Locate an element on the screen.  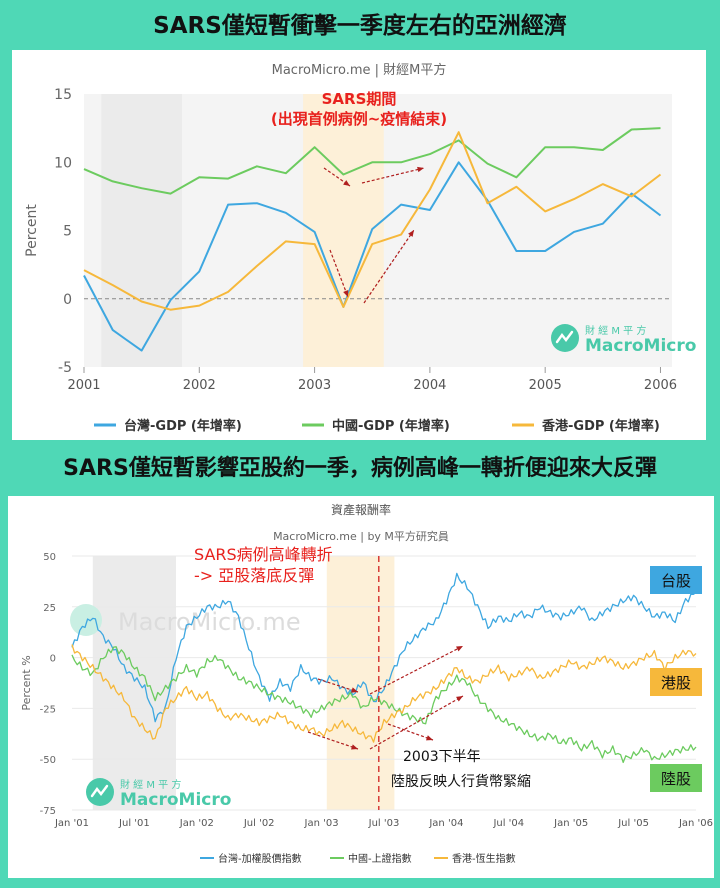
arrow-5-head is located at coordinates (459, 699).